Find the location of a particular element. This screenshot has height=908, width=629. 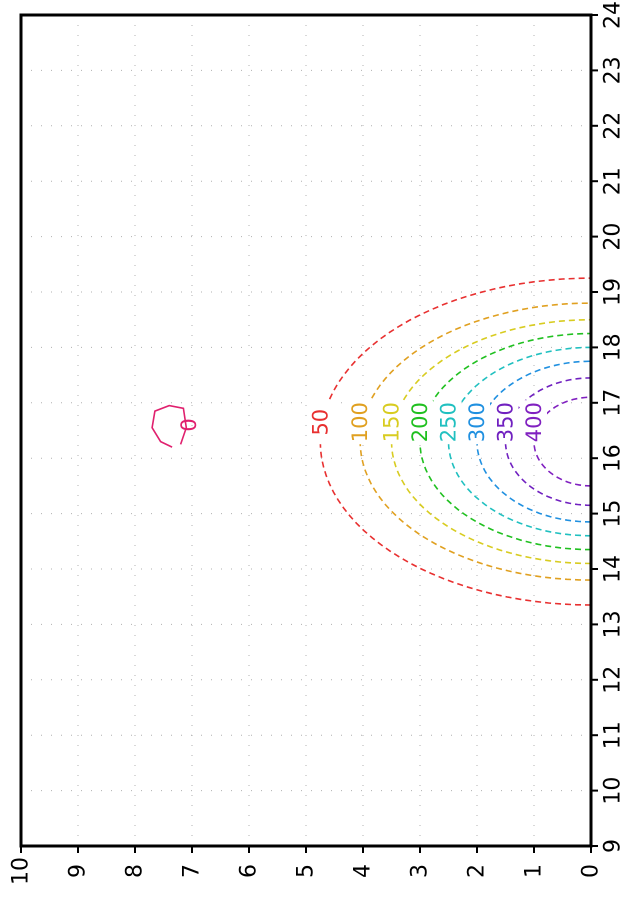

x-tick-label-10: 10 is located at coordinates (613, 791).